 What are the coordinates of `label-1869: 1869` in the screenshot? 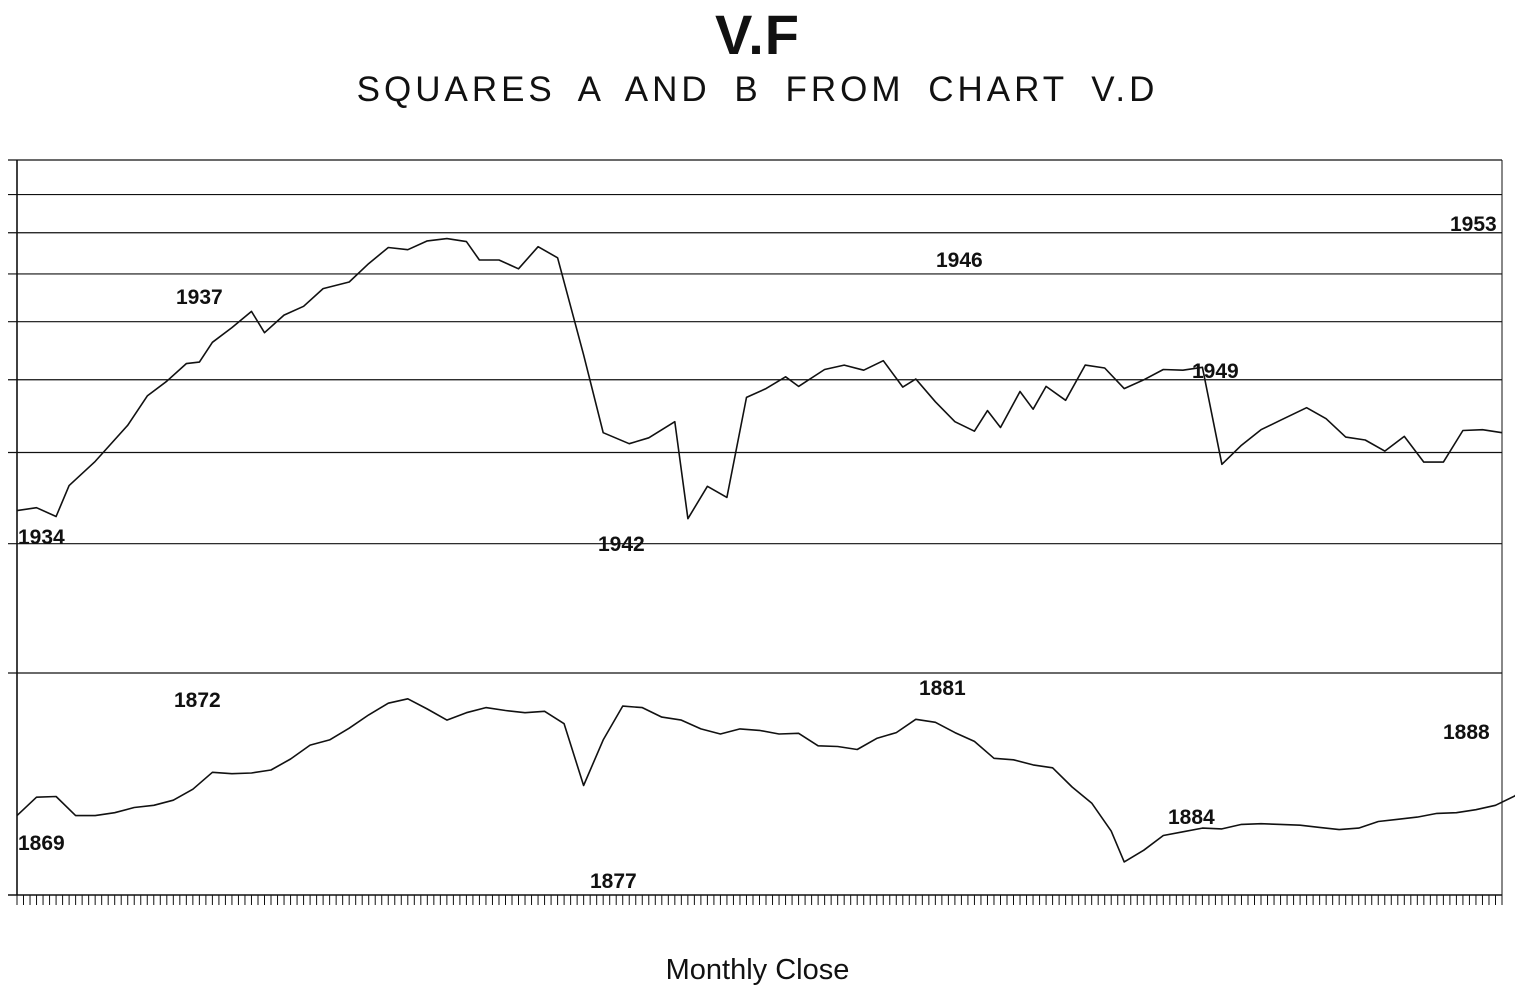 It's located at (41, 843).